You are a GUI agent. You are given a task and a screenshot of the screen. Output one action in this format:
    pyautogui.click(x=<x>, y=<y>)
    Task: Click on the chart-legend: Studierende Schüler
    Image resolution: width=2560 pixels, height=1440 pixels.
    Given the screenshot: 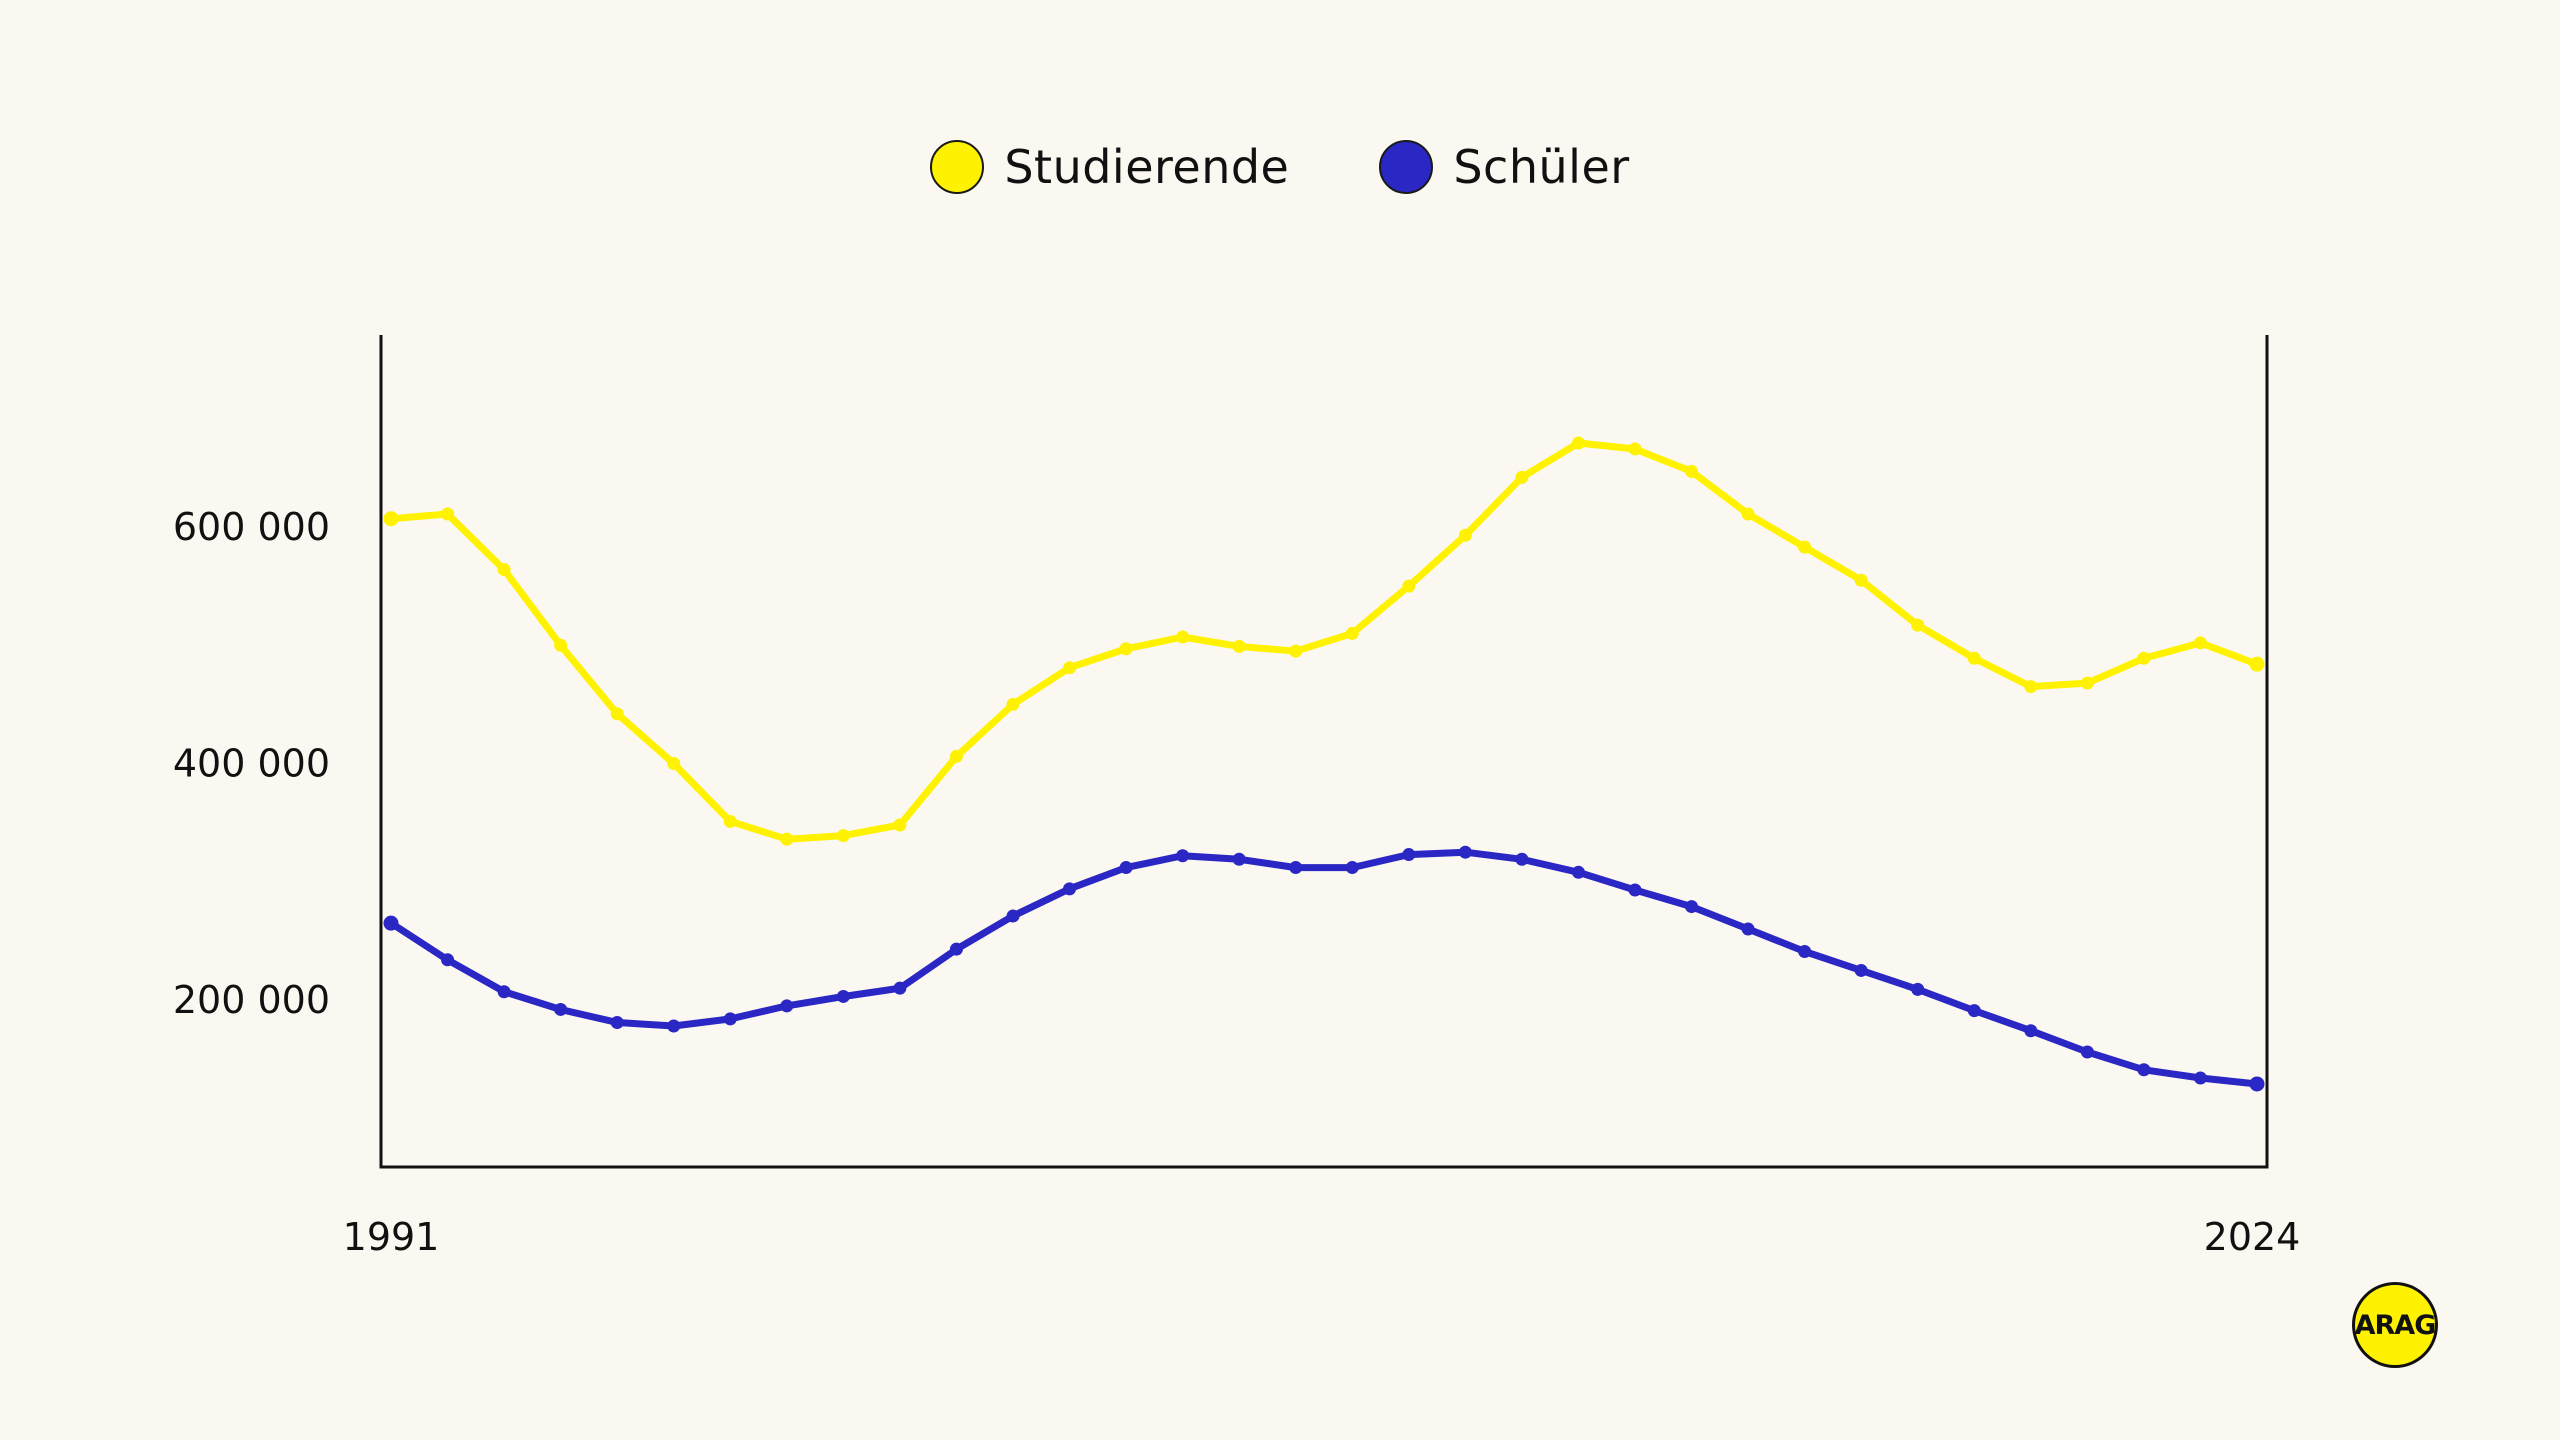 What is the action you would take?
    pyautogui.click(x=1280, y=167)
    